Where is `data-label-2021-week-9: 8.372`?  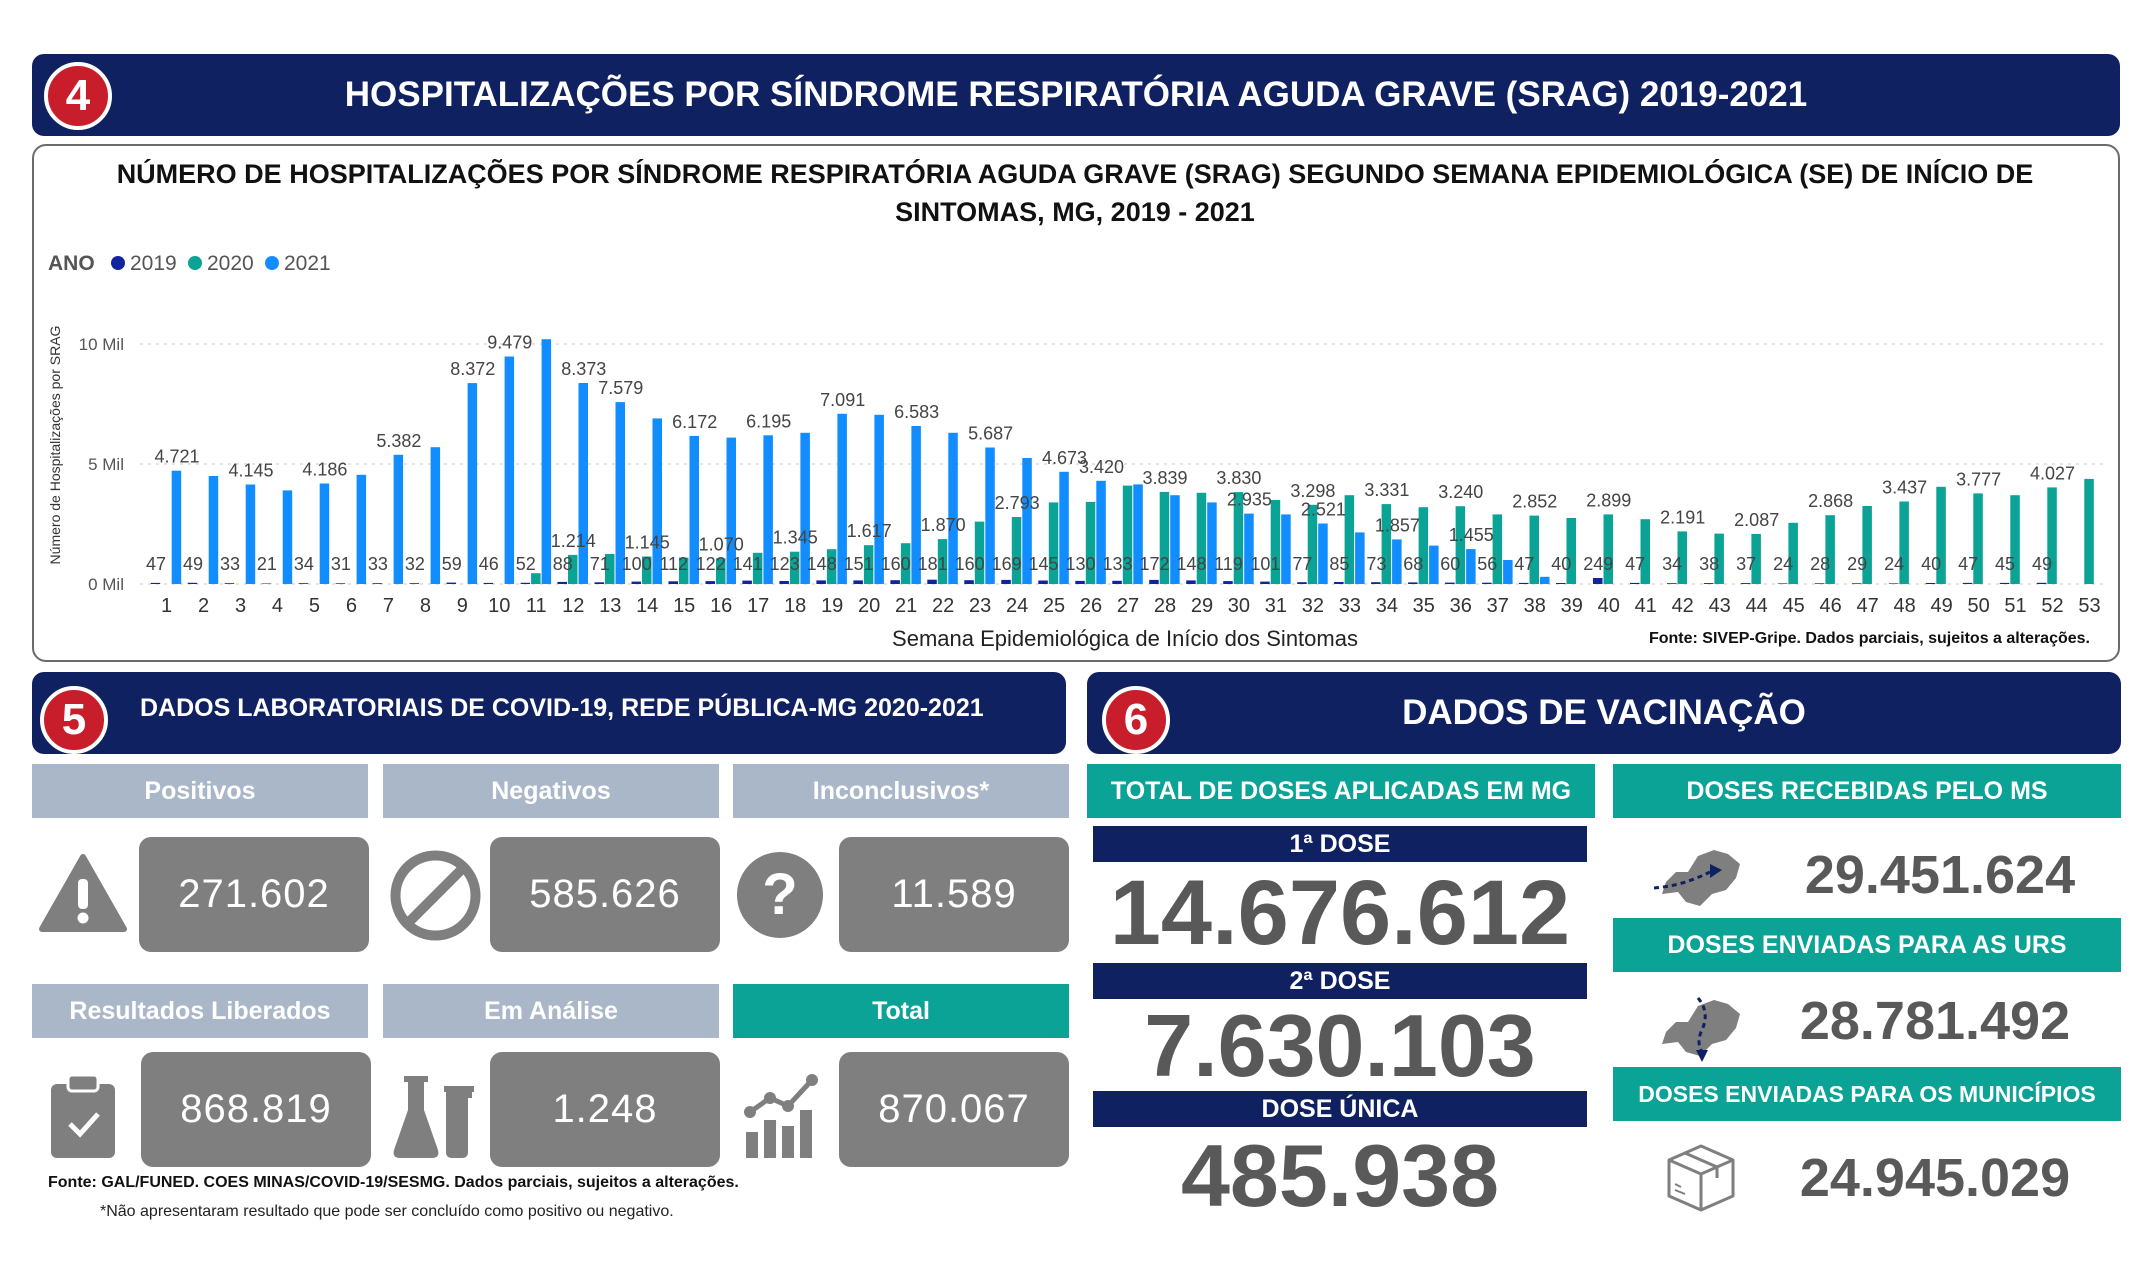
data-label-2021-week-9: 8.372 is located at coordinates (472, 369).